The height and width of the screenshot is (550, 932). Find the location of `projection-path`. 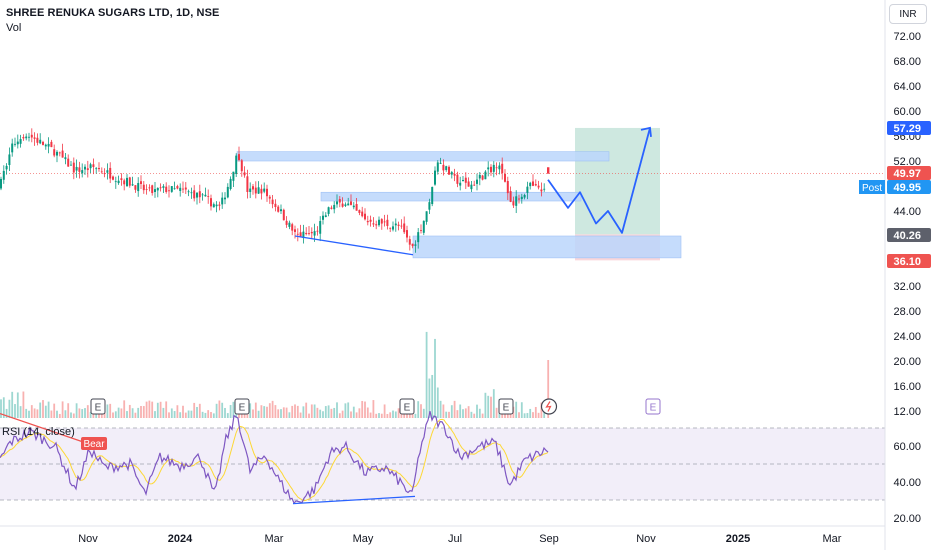

projection-path is located at coordinates (599, 180).